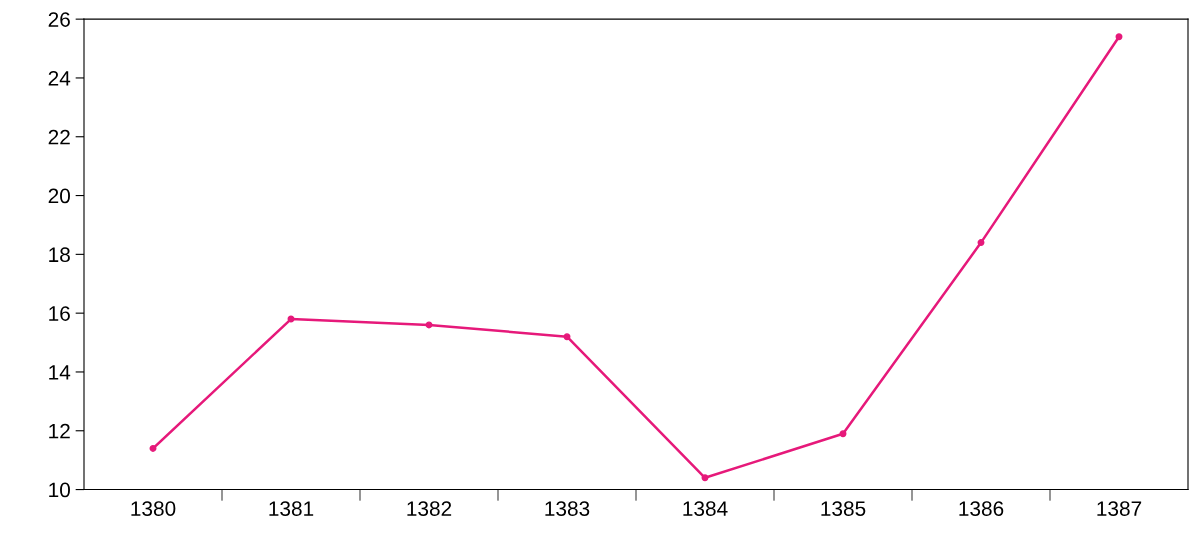 This screenshot has width=1200, height=547. Describe the element at coordinates (59, 19) in the screenshot. I see `y-tick-label: 26` at that location.